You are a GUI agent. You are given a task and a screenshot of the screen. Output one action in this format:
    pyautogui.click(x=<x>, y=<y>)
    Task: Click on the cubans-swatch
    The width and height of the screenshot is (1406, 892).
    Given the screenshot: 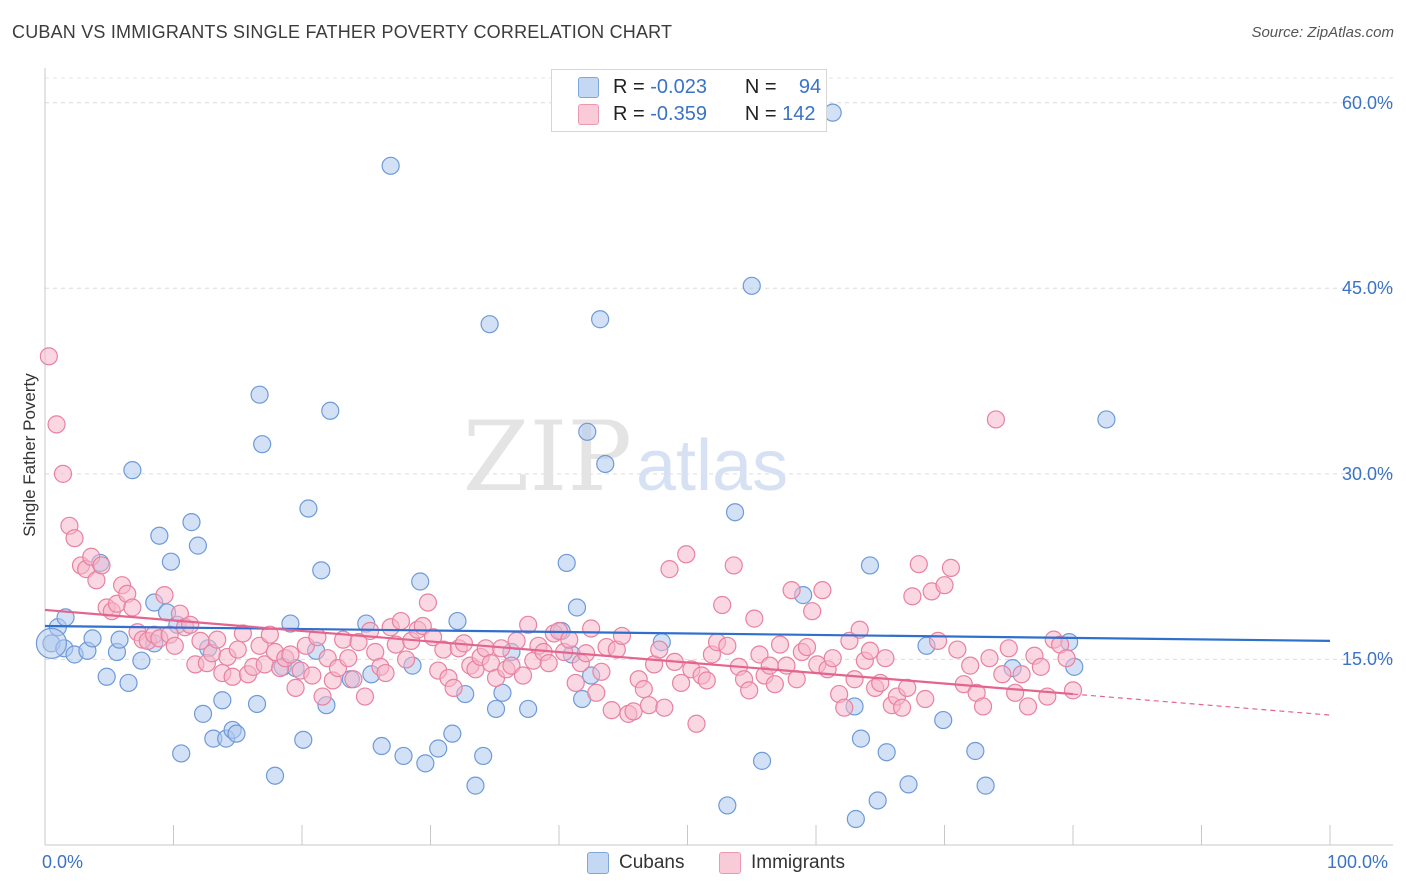 What is the action you would take?
    pyautogui.click(x=598, y=863)
    